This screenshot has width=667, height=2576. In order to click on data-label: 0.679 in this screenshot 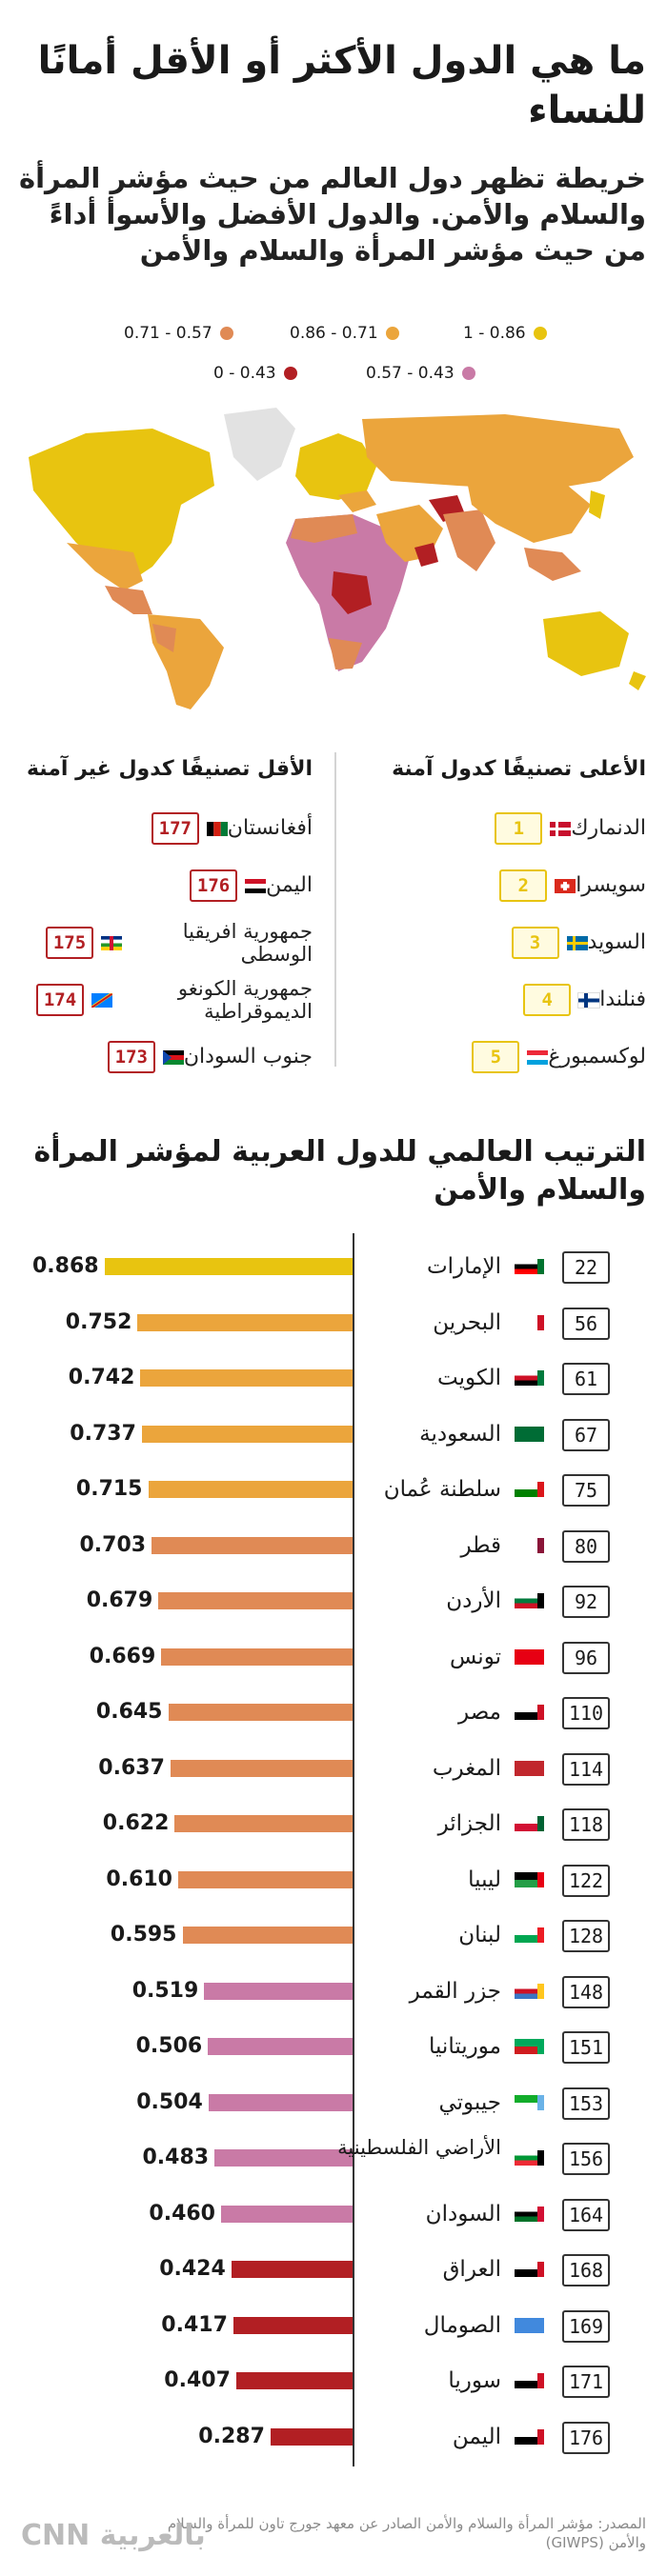, I will do `click(119, 1600)`.